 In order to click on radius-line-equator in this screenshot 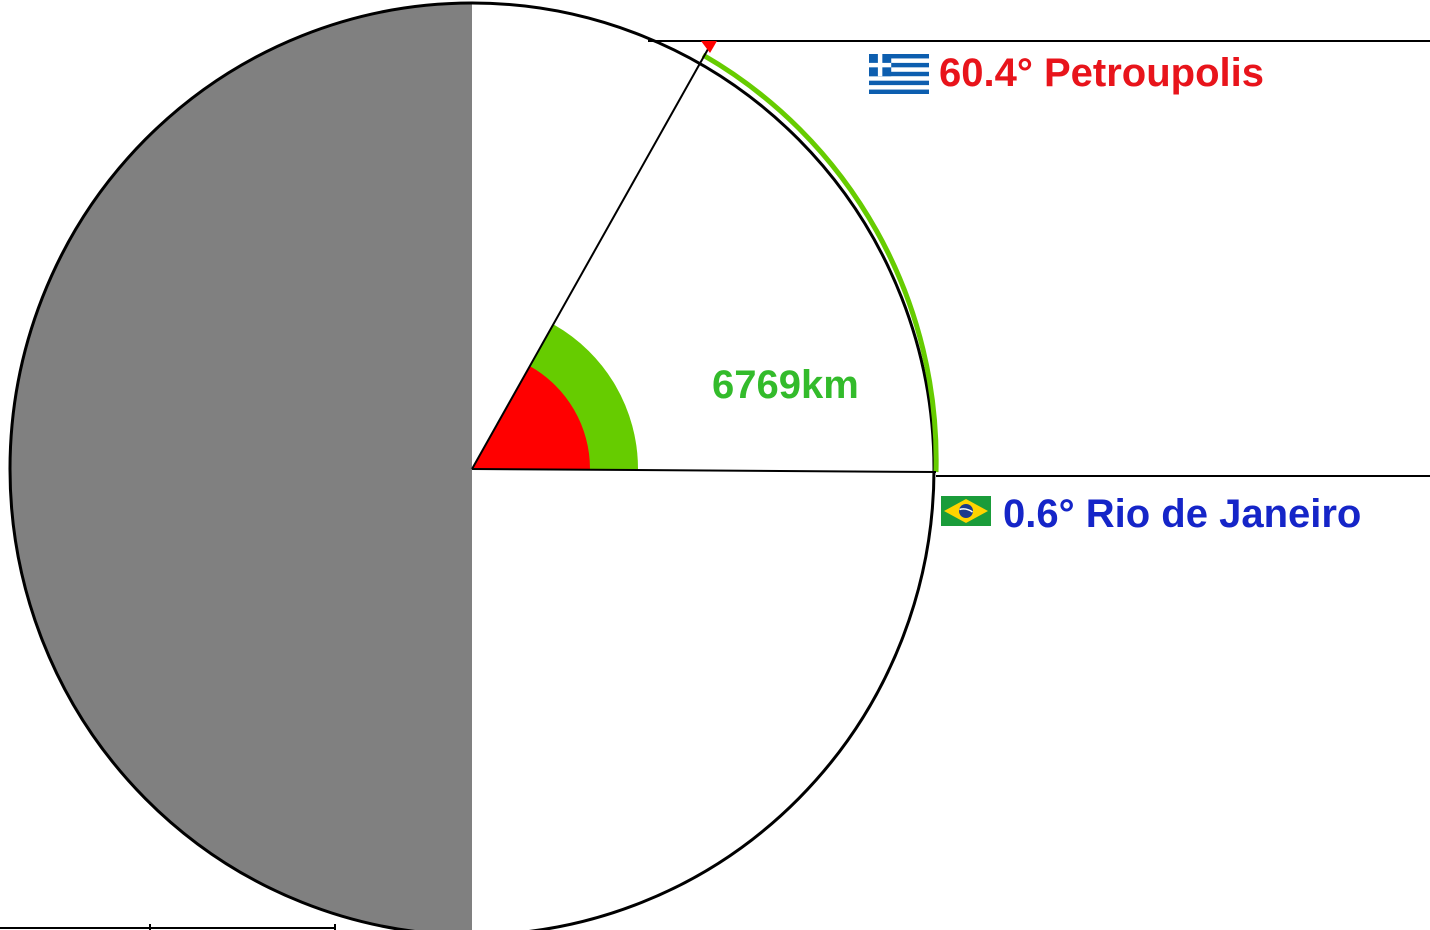, I will do `click(704, 470)`.